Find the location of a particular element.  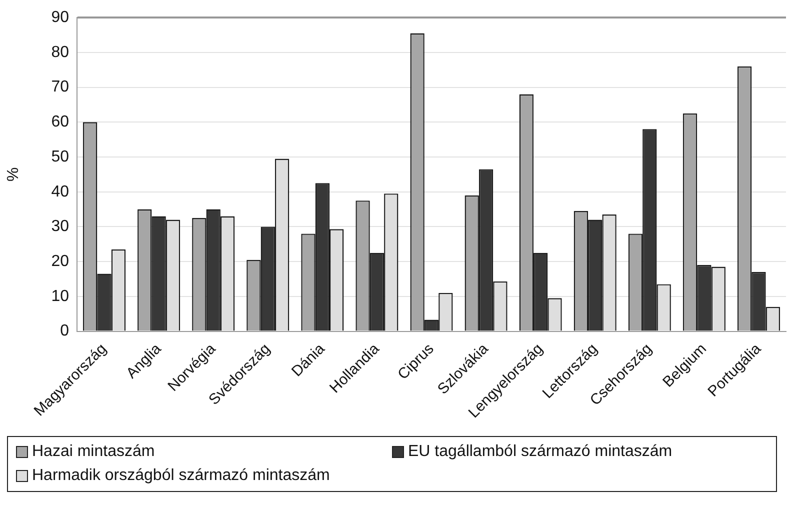

y-tick-label: 10 is located at coordinates (60, 296).